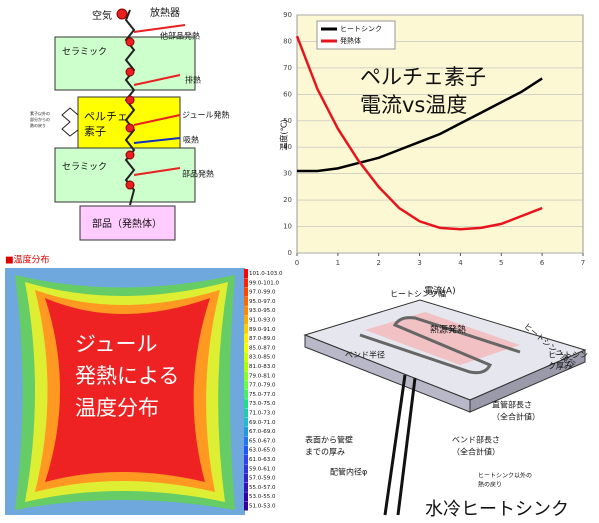  I want to click on heatmap-title: ■温度分布, so click(27, 260).